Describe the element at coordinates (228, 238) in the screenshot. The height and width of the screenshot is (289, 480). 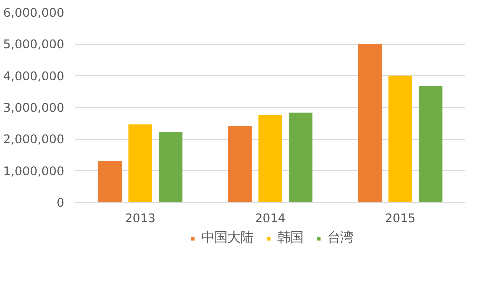
I see `legend-label: 中国大陆` at that location.